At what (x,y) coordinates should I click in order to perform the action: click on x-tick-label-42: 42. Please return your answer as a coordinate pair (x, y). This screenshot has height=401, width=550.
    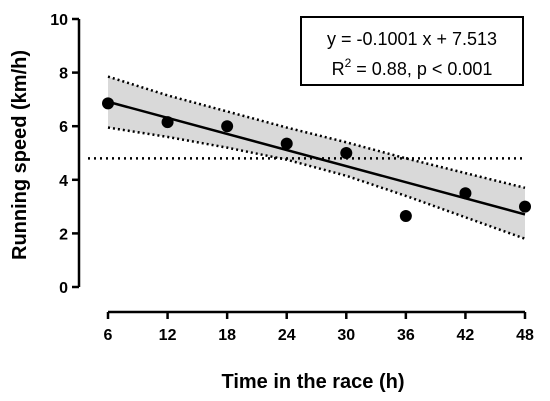
    Looking at the image, I should click on (466, 335).